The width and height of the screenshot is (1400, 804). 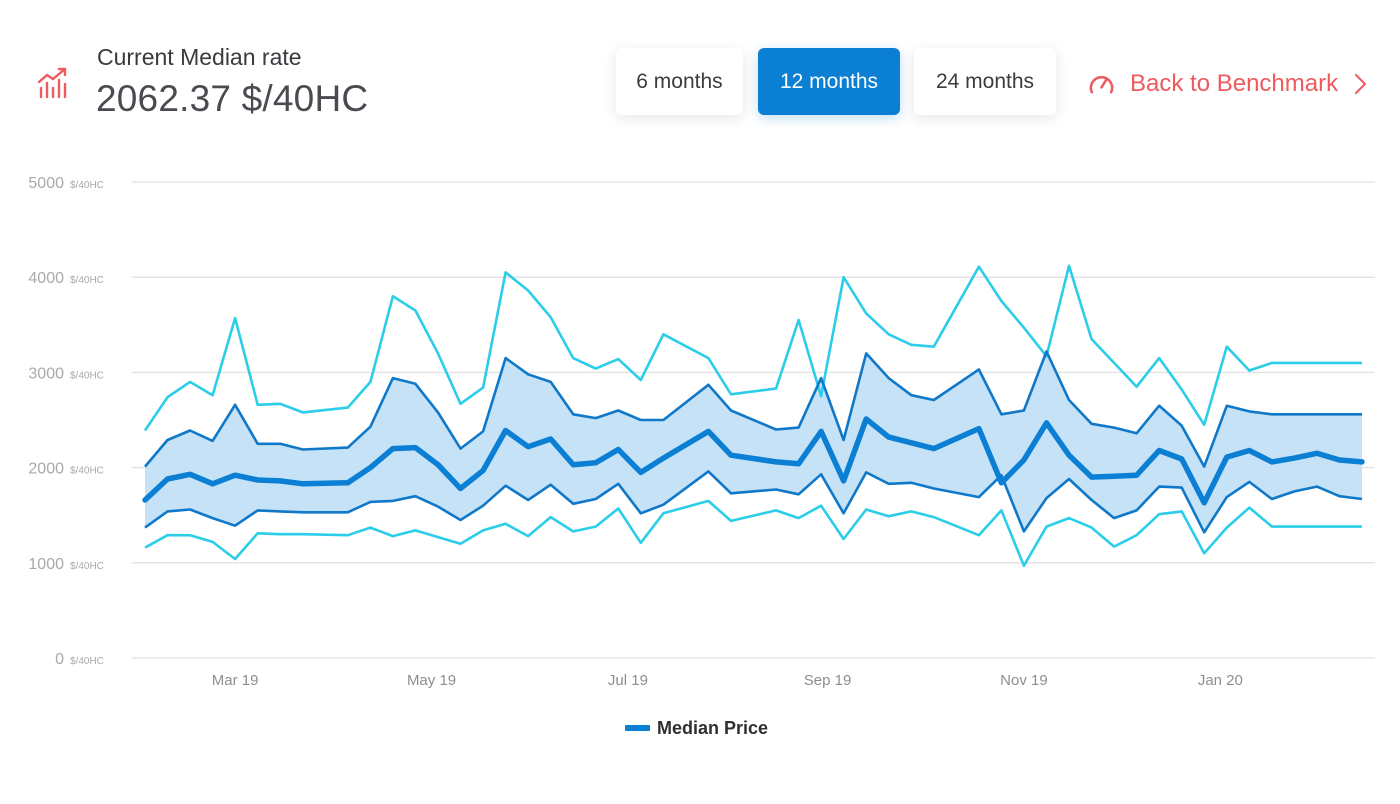 What do you see at coordinates (628, 680) in the screenshot?
I see `x-tick-label: Jul 19` at bounding box center [628, 680].